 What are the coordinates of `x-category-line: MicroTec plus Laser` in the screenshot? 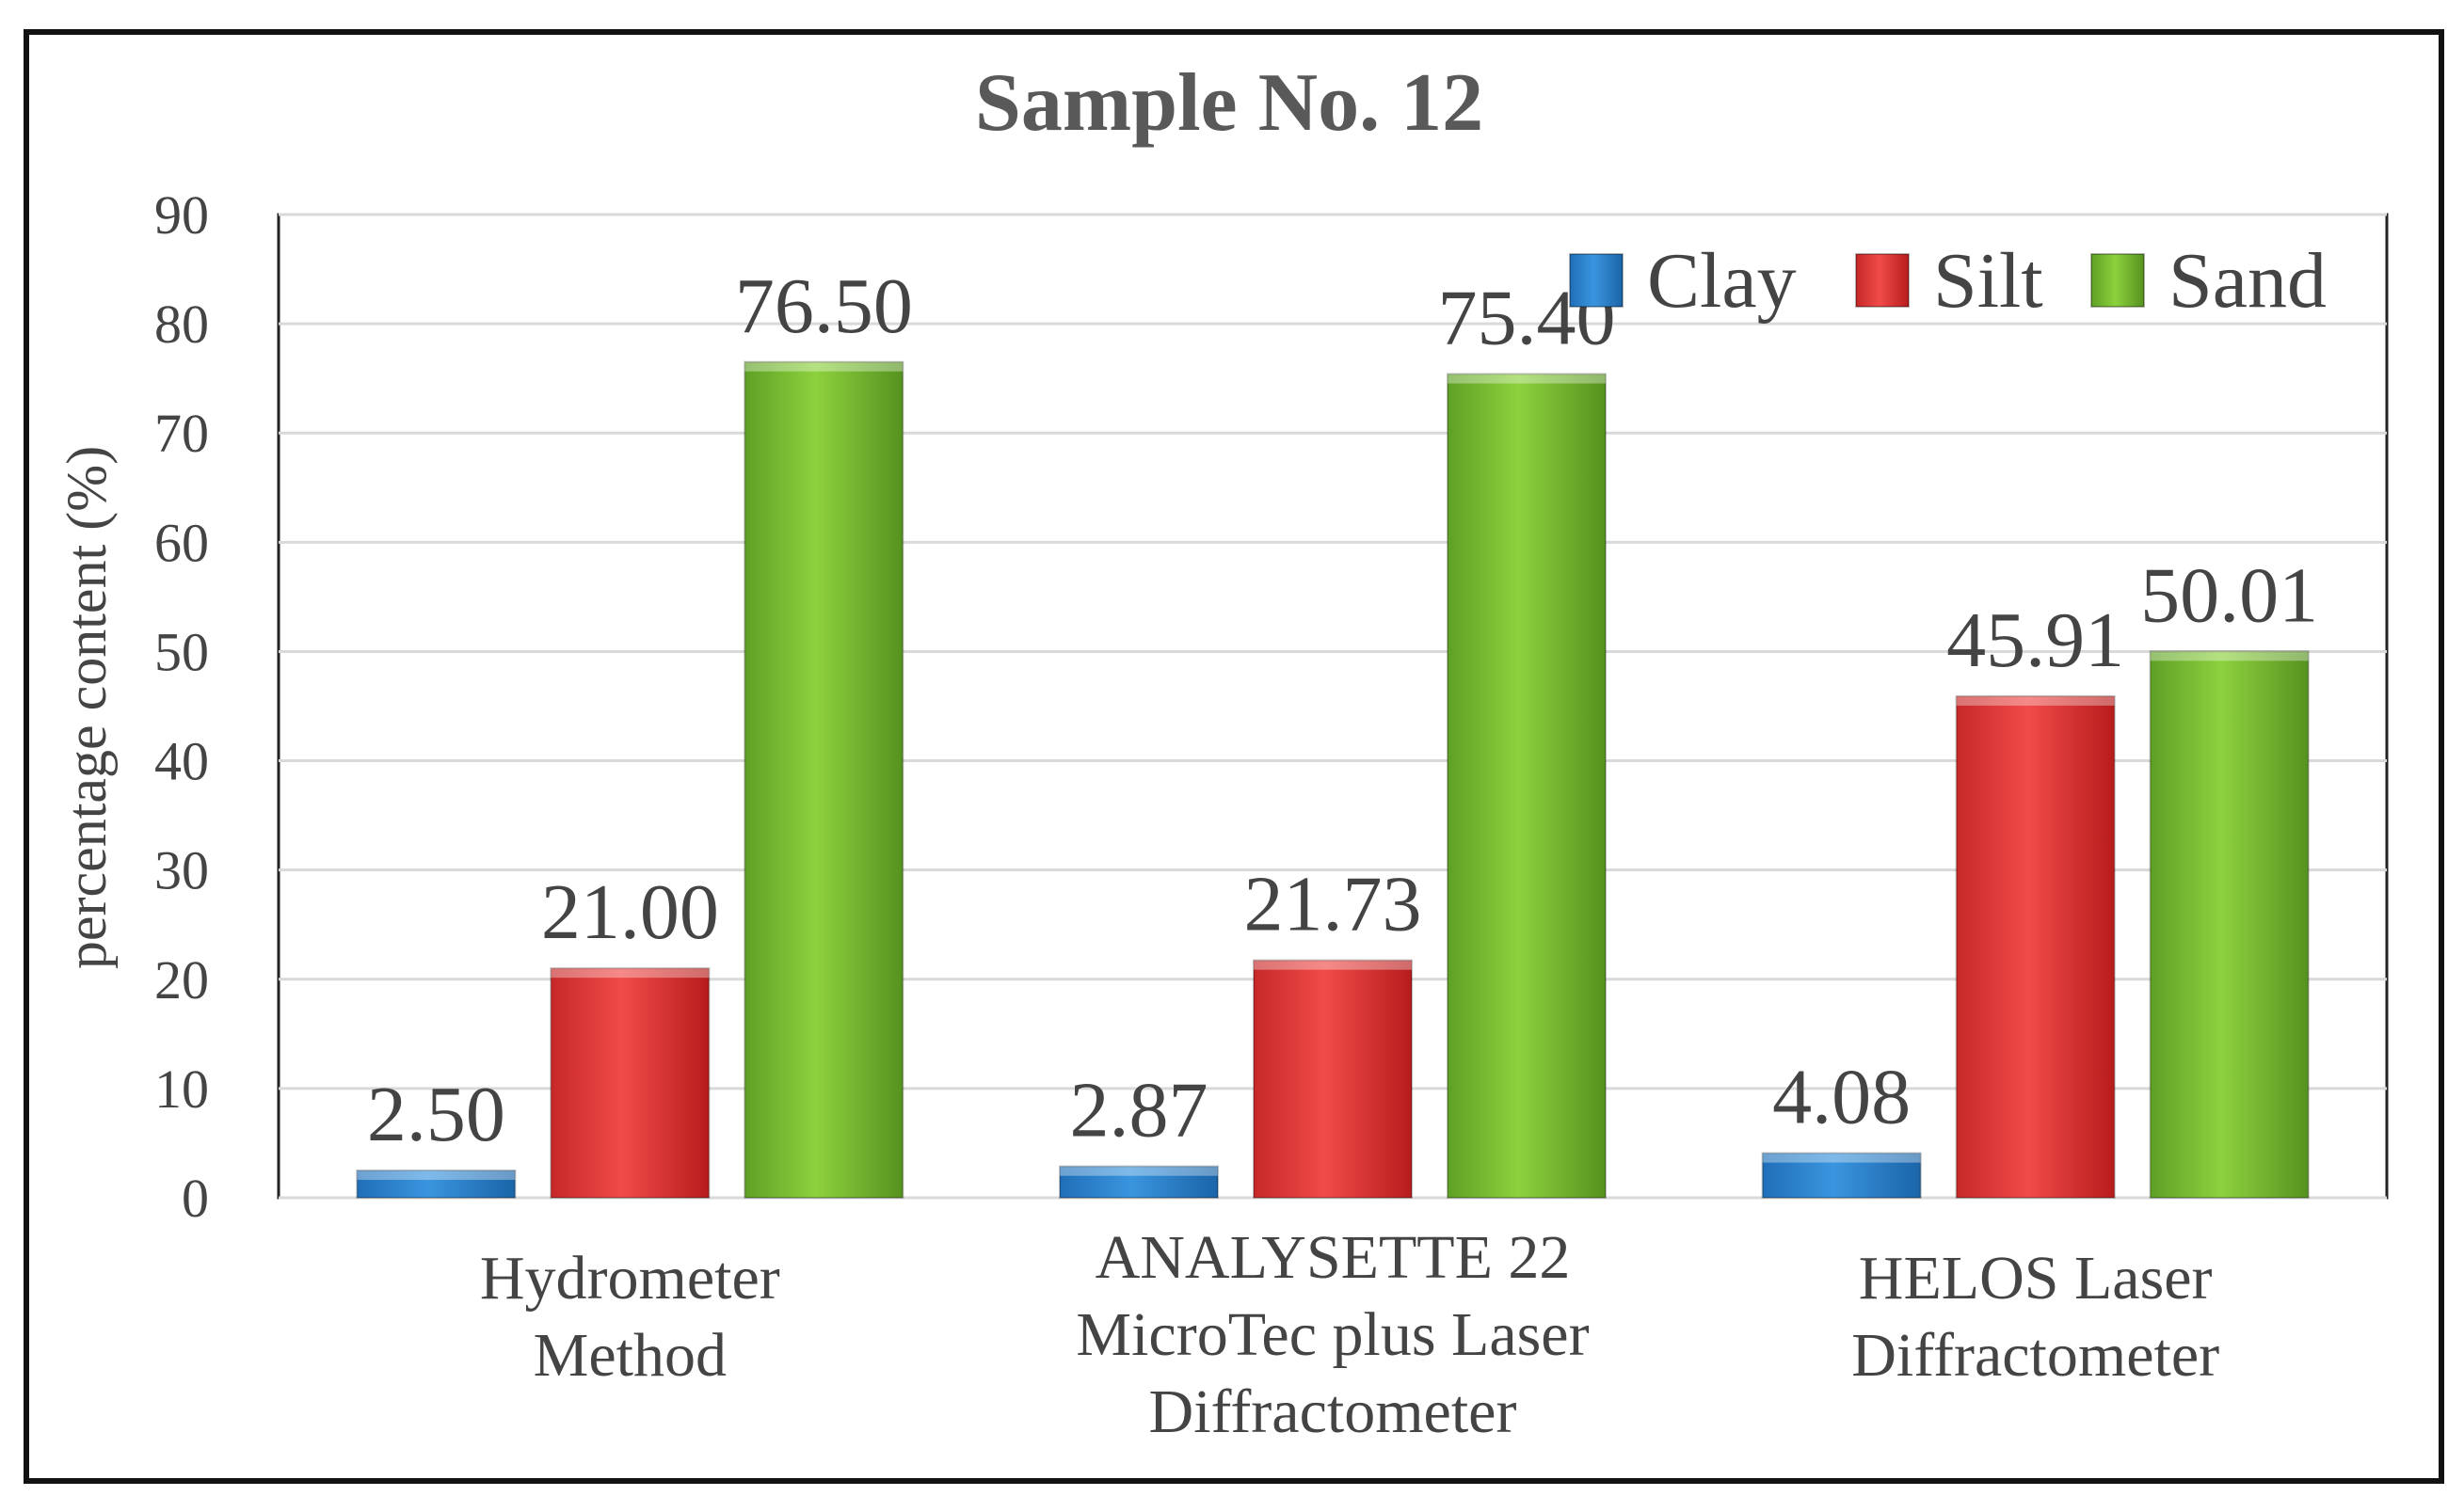 It's located at (1332, 1335).